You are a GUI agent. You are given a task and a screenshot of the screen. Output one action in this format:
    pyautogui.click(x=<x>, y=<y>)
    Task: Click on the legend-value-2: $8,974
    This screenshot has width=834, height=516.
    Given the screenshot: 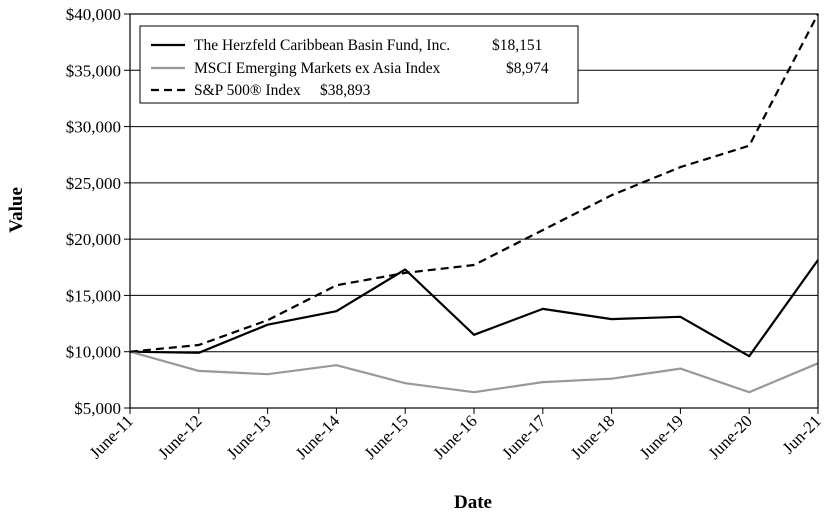 What is the action you would take?
    pyautogui.click(x=527, y=68)
    